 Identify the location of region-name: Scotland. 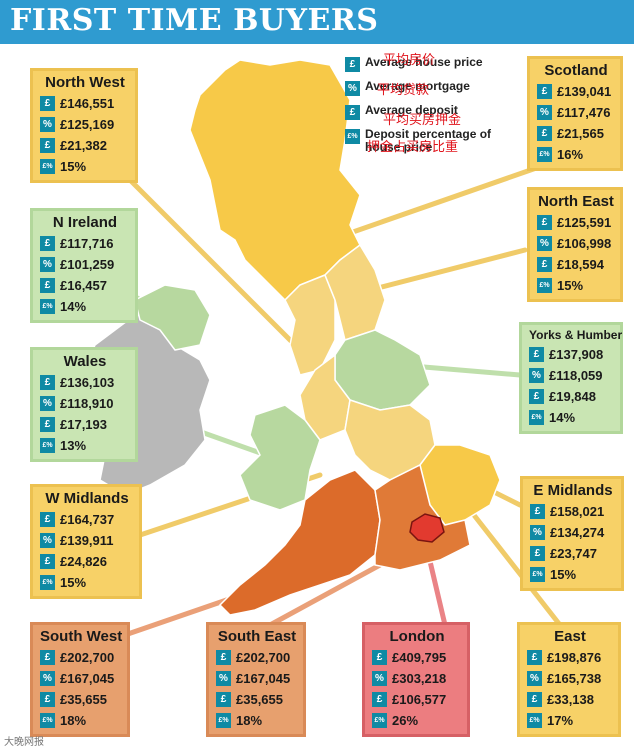
(576, 70).